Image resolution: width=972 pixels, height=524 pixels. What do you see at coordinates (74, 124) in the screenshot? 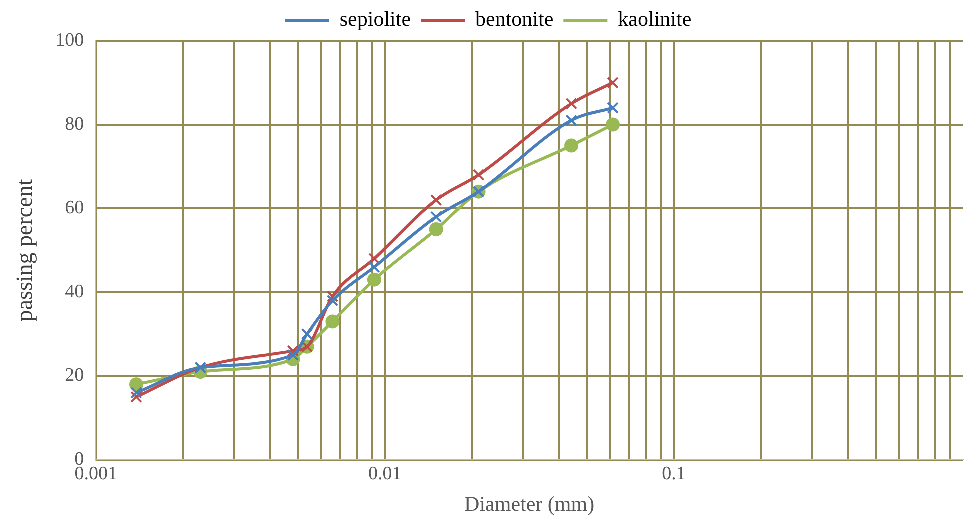
I see `y-tick-label: 80` at bounding box center [74, 124].